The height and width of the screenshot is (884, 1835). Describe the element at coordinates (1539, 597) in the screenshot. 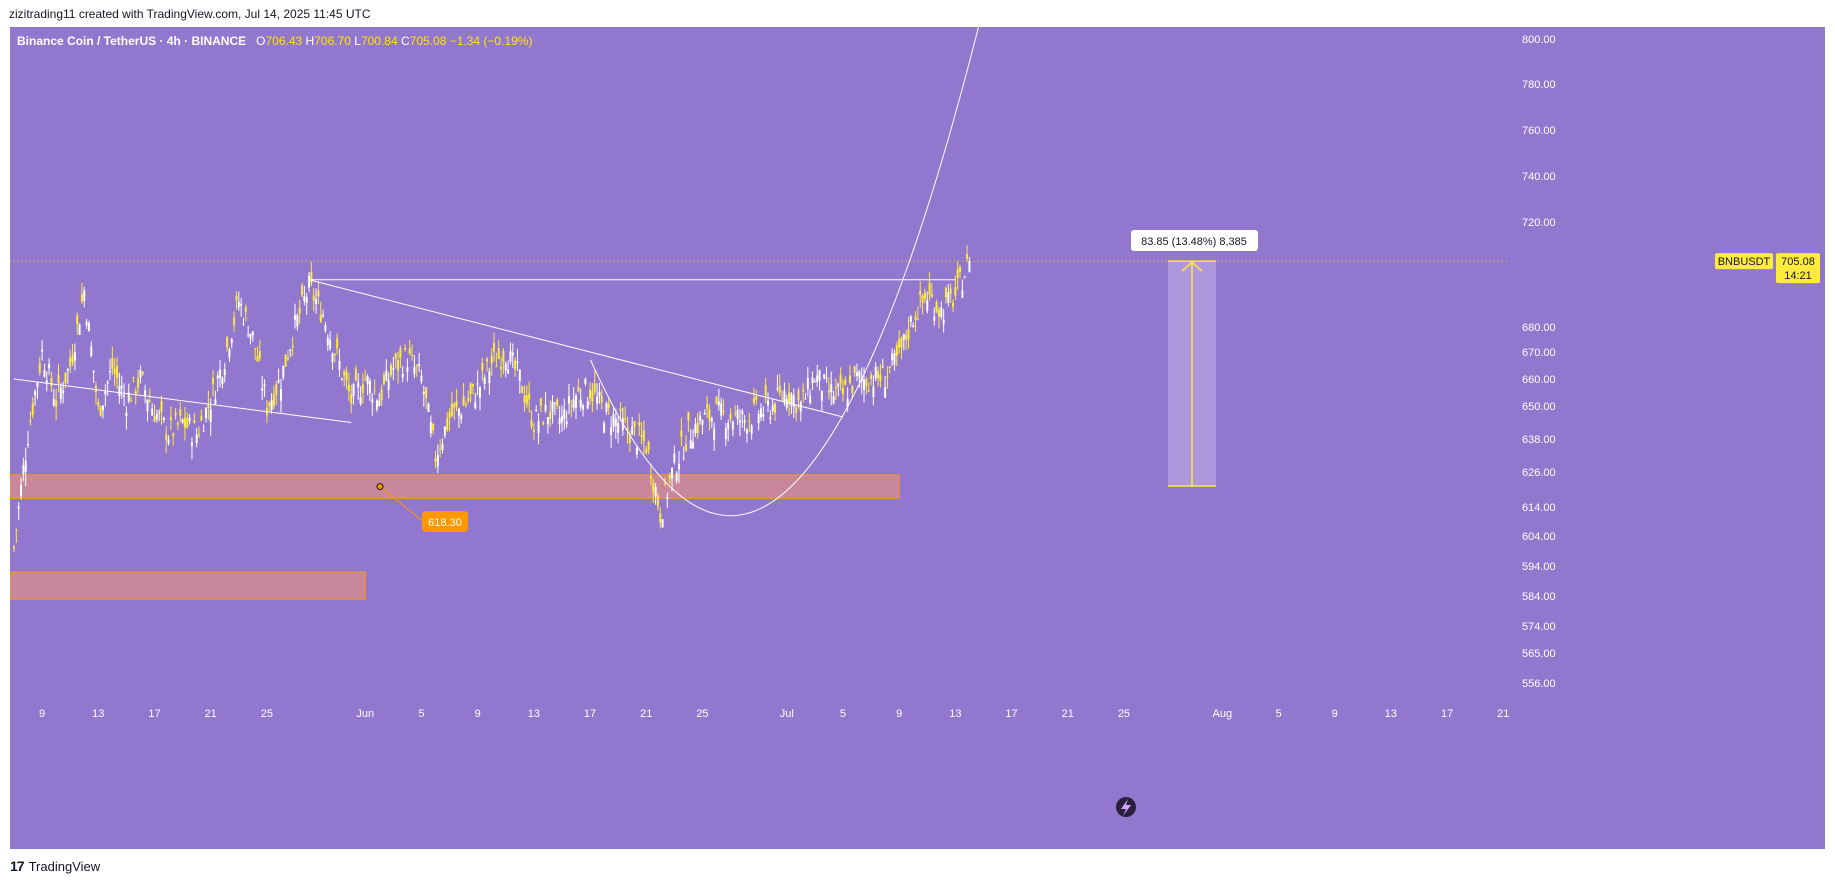

I see `price-axis-tick: 584.00` at that location.